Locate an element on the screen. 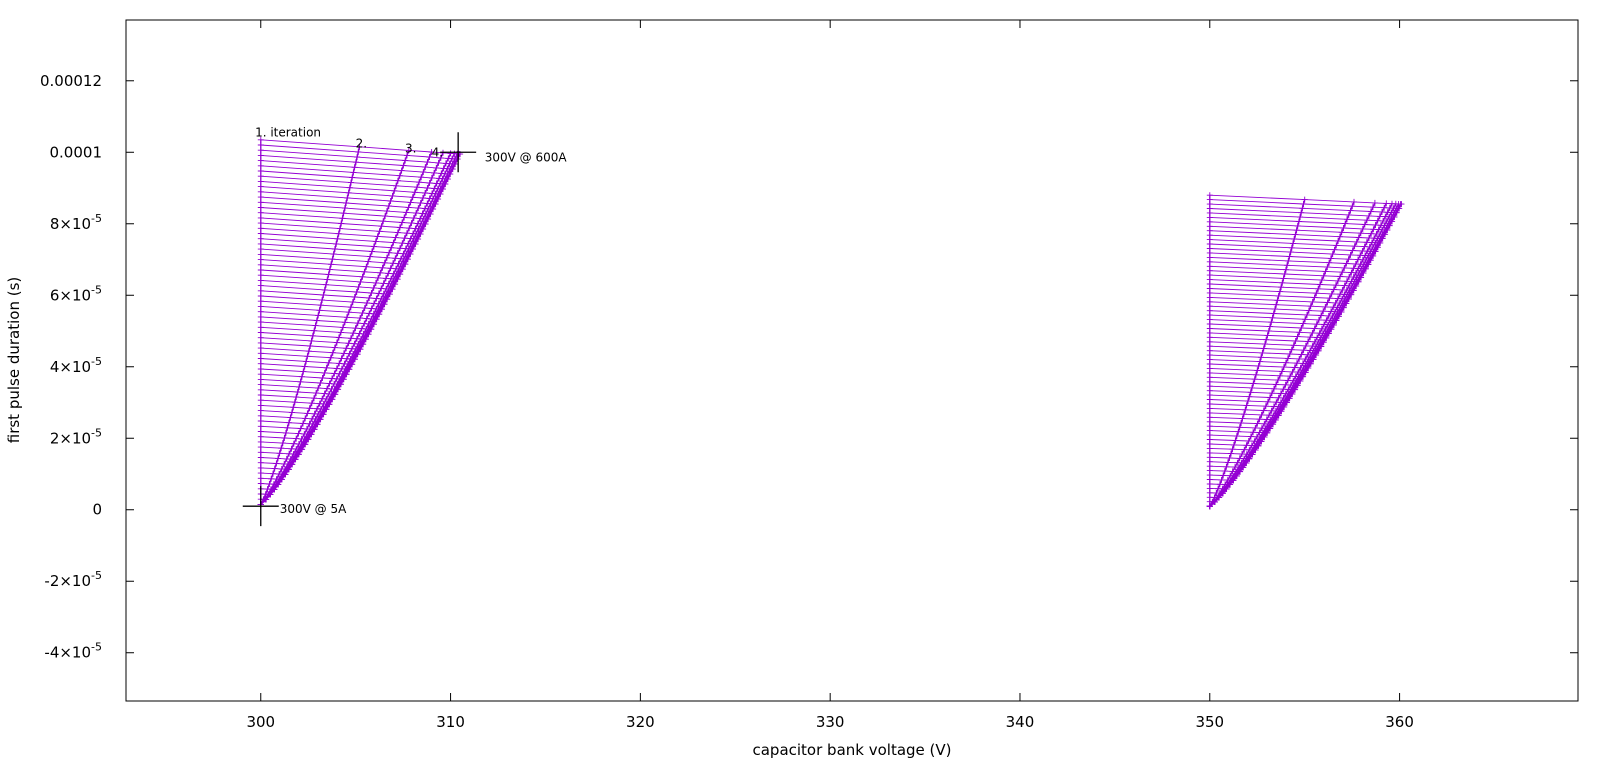 The height and width of the screenshot is (761, 1600). x-axis-title: capacitor bank voltage (V) is located at coordinates (851, 750).